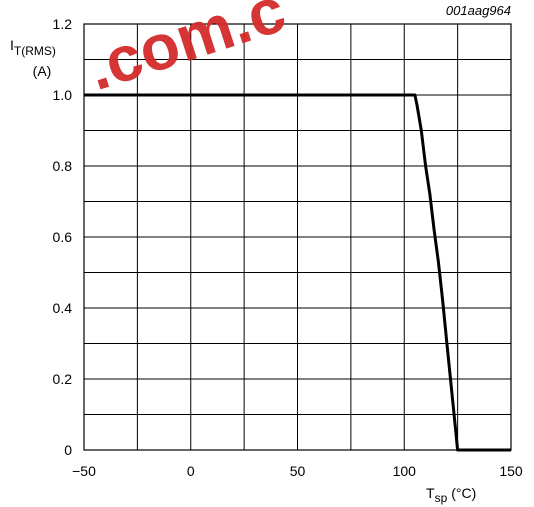 The width and height of the screenshot is (534, 507). What do you see at coordinates (12, 45) in the screenshot?
I see `y-axis-label-main: I` at bounding box center [12, 45].